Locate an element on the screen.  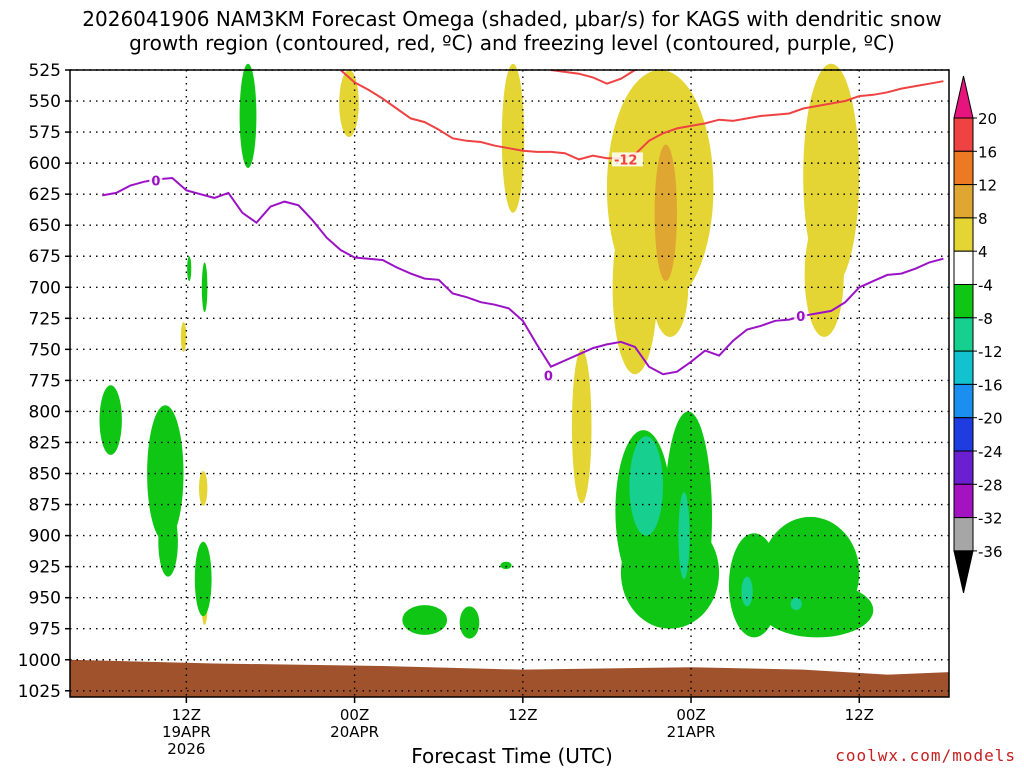
dgz-label-0: -12 is located at coordinates (626, 160).